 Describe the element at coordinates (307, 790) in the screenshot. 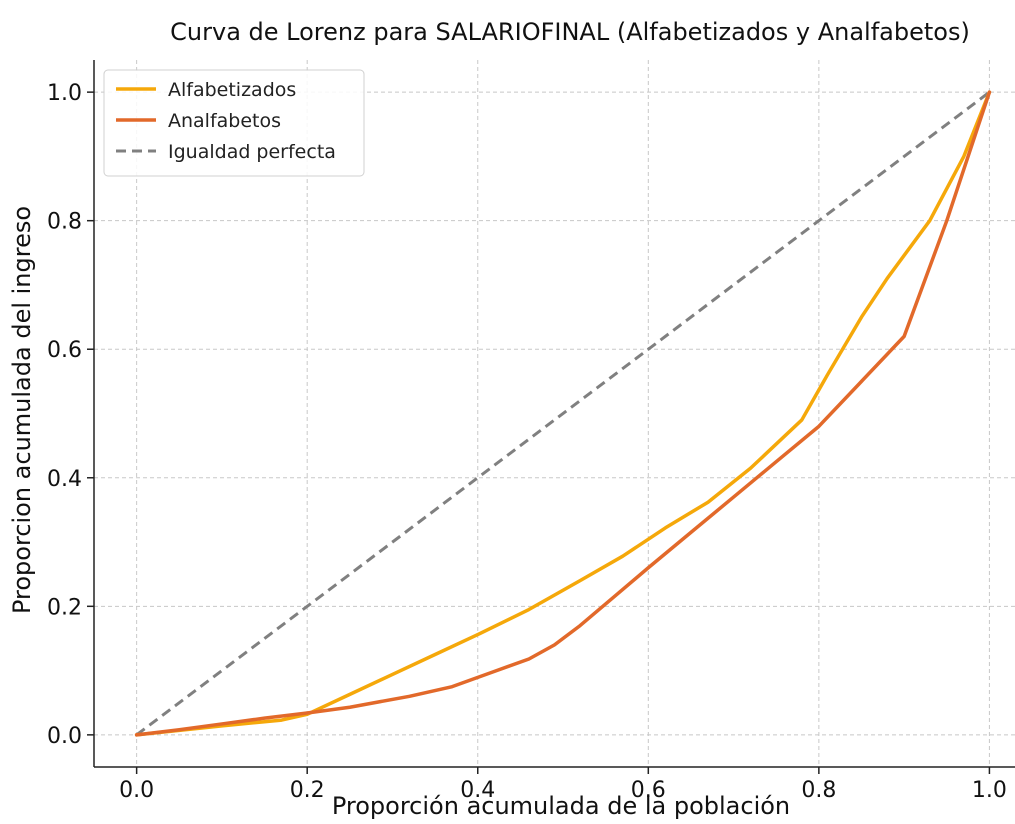

I see `x-tick-label: 0.2` at that location.